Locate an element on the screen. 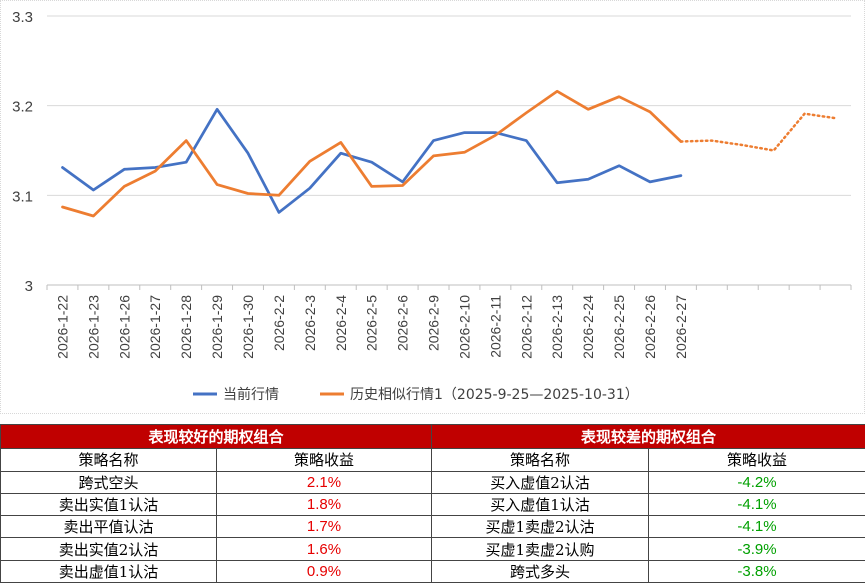 The image size is (865, 583). bad-strategy-name: 跨式多头 is located at coordinates (540, 571).